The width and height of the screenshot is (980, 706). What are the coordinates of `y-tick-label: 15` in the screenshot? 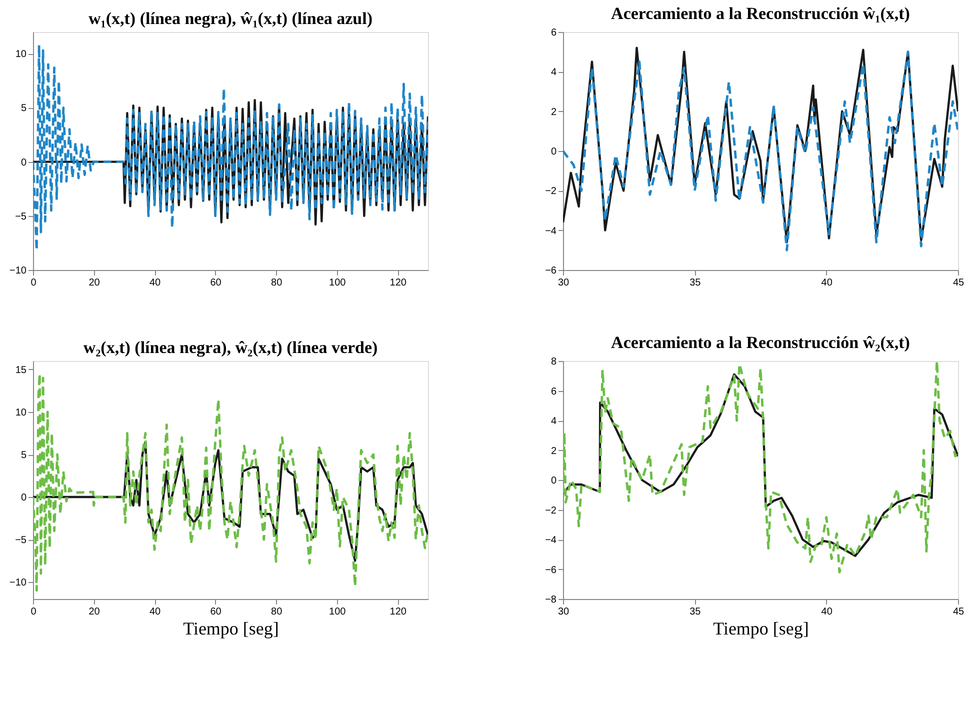 It's located at (21, 370).